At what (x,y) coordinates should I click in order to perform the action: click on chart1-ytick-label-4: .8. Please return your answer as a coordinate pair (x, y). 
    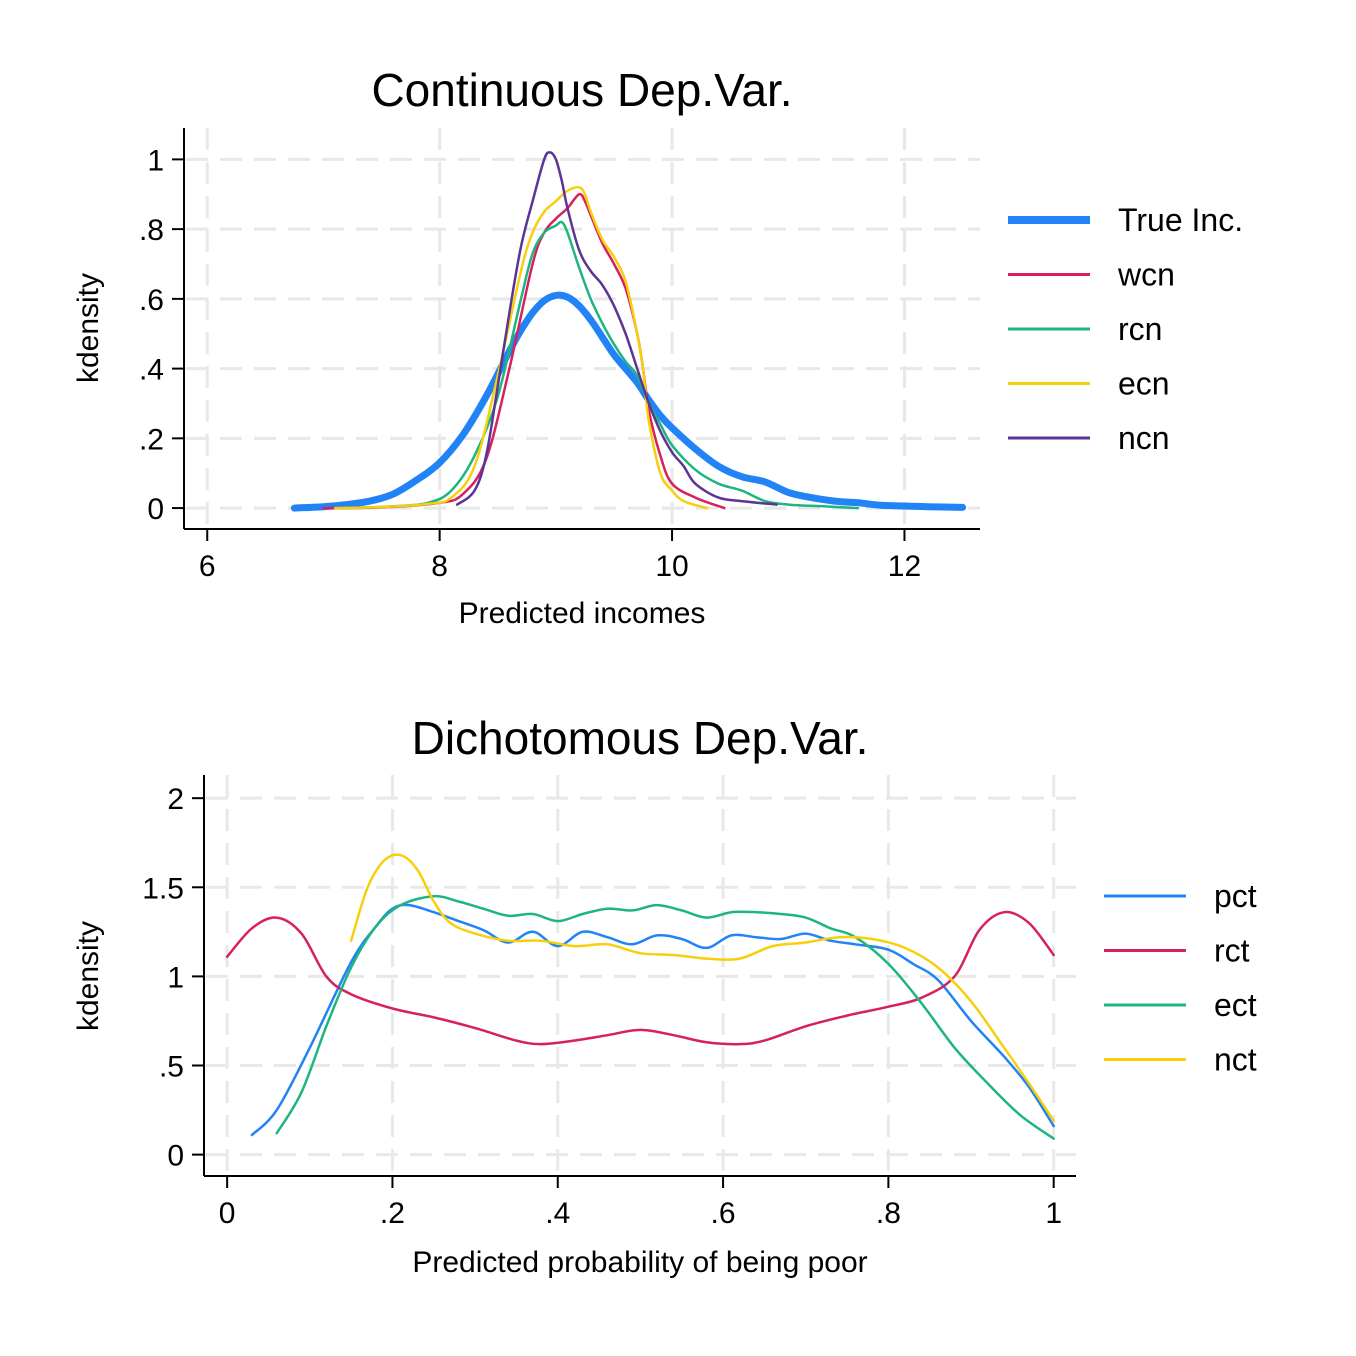
    Looking at the image, I should click on (151, 230).